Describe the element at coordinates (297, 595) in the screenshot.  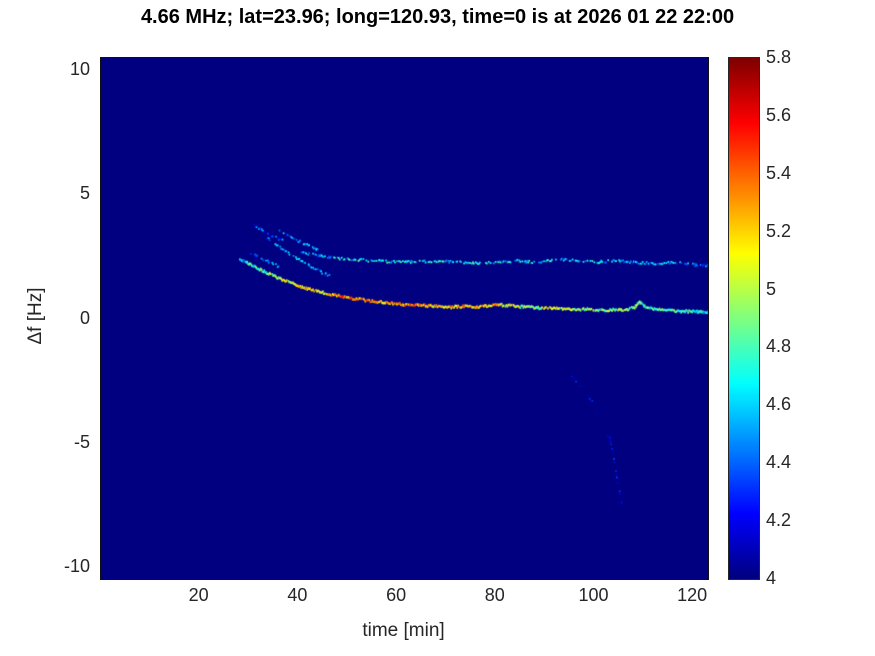
I see `x-tick-label: 40` at that location.